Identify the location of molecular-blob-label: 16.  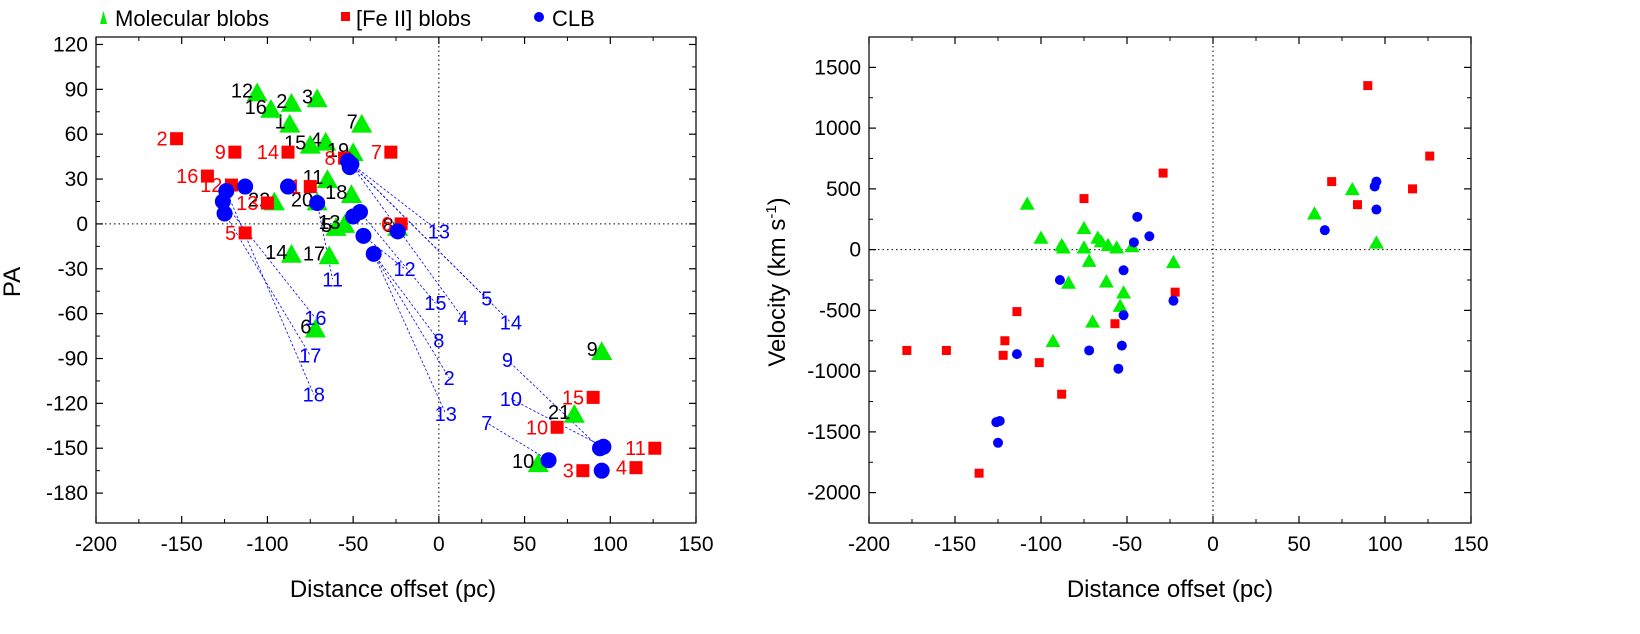
(256, 108).